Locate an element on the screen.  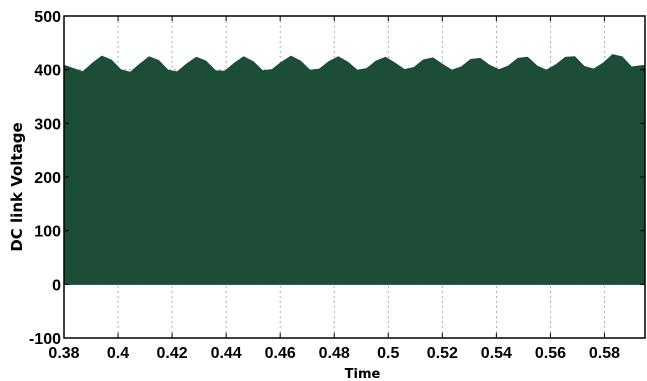
x-tick-label: 0.48 is located at coordinates (334, 353).